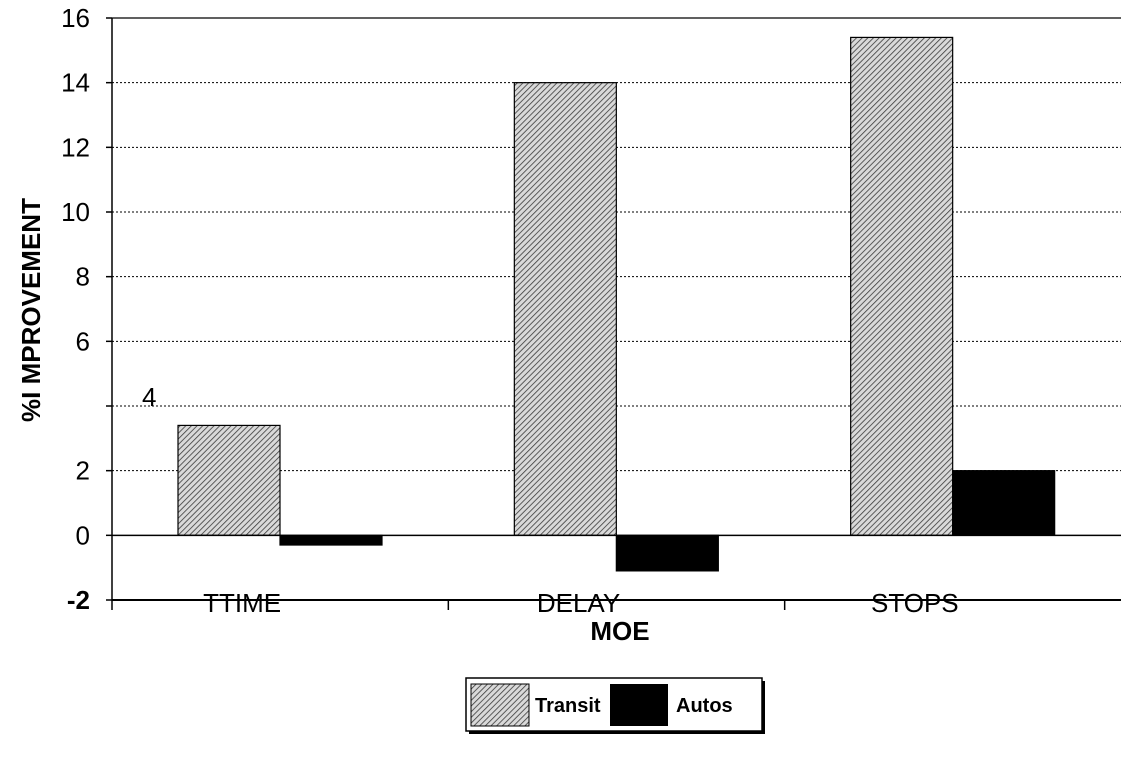 The height and width of the screenshot is (757, 1121). Describe the element at coordinates (83, 341) in the screenshot. I see `y-tick-label: 6` at that location.